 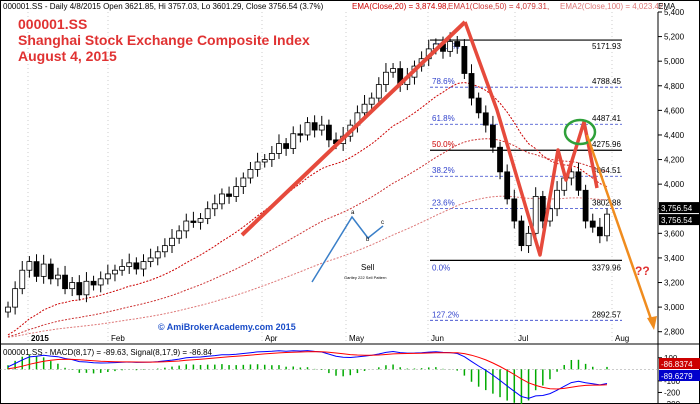 What do you see at coordinates (368, 267) in the screenshot?
I see `pattern-sell-label: Sell` at bounding box center [368, 267].